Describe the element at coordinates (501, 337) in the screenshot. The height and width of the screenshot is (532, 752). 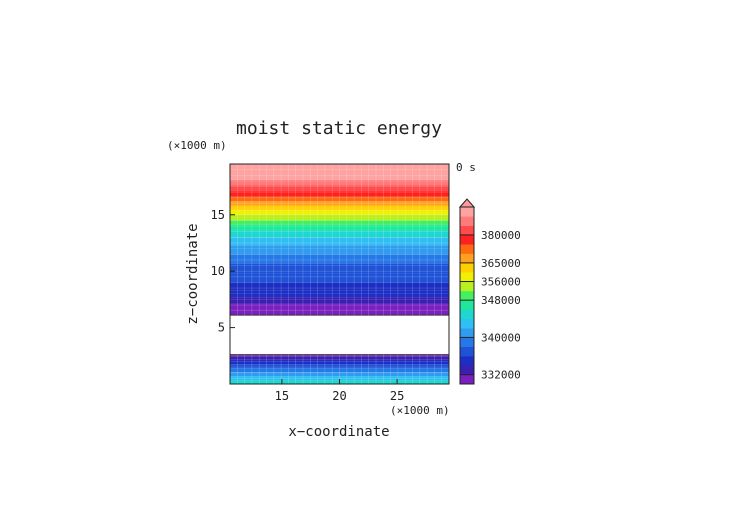
I see `colorbar-tick-label: 340000` at that location.